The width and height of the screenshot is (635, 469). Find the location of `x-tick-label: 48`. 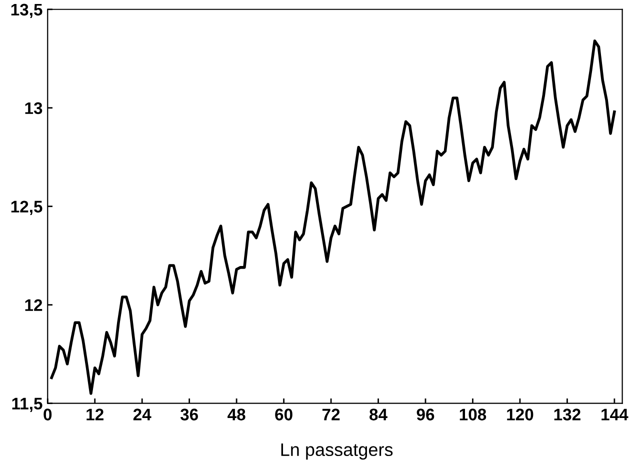

x-tick-label: 48 is located at coordinates (237, 414).